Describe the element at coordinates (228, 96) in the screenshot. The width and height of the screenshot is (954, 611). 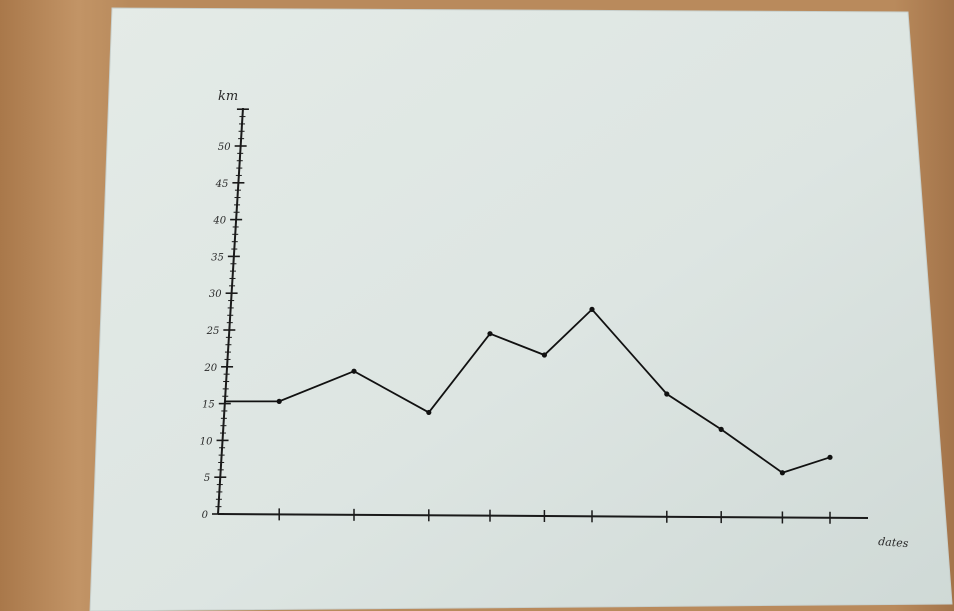
I see `y-axis-label: km` at that location.